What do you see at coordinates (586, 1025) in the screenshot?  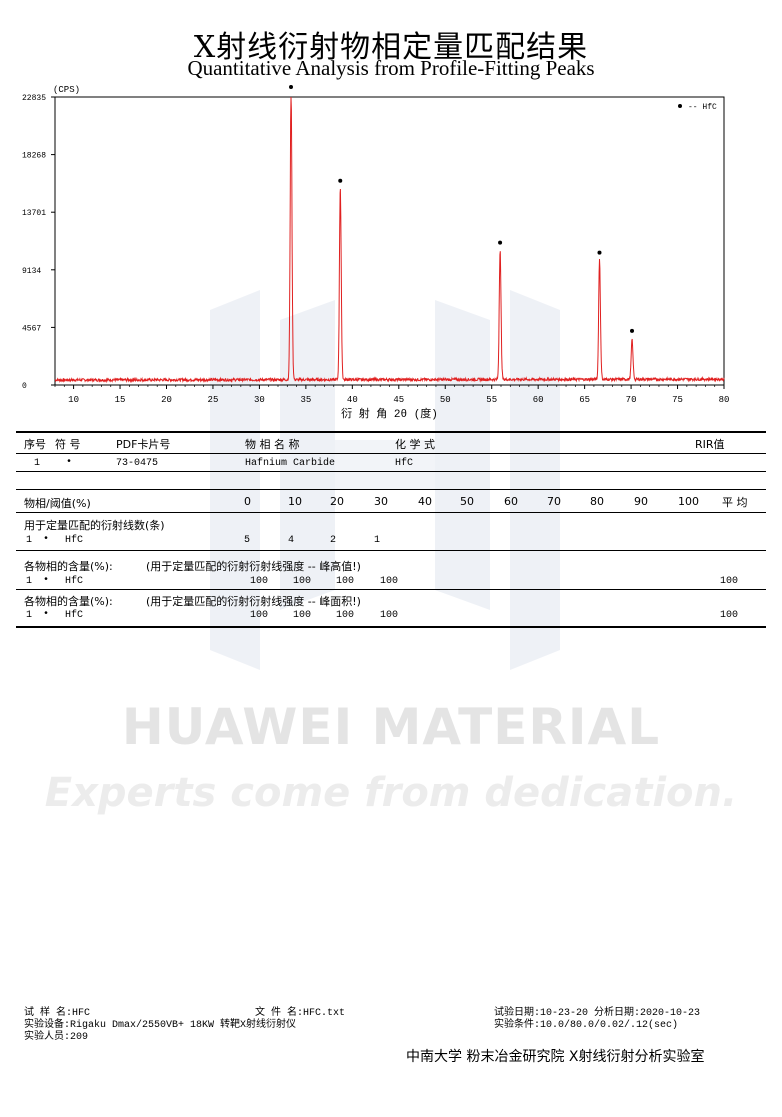 I see `footer-conditions: 实验条件:10.0/80.0/0.02/.12(sec)` at bounding box center [586, 1025].